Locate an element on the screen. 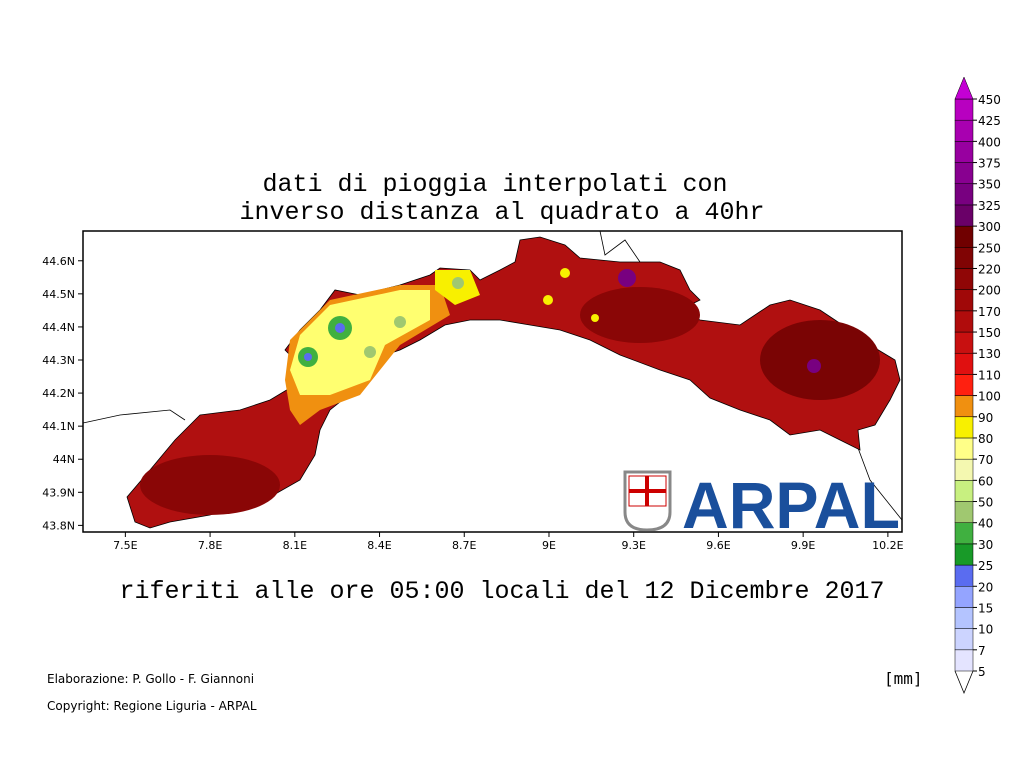  colorbar-over is located at coordinates (964, 88).